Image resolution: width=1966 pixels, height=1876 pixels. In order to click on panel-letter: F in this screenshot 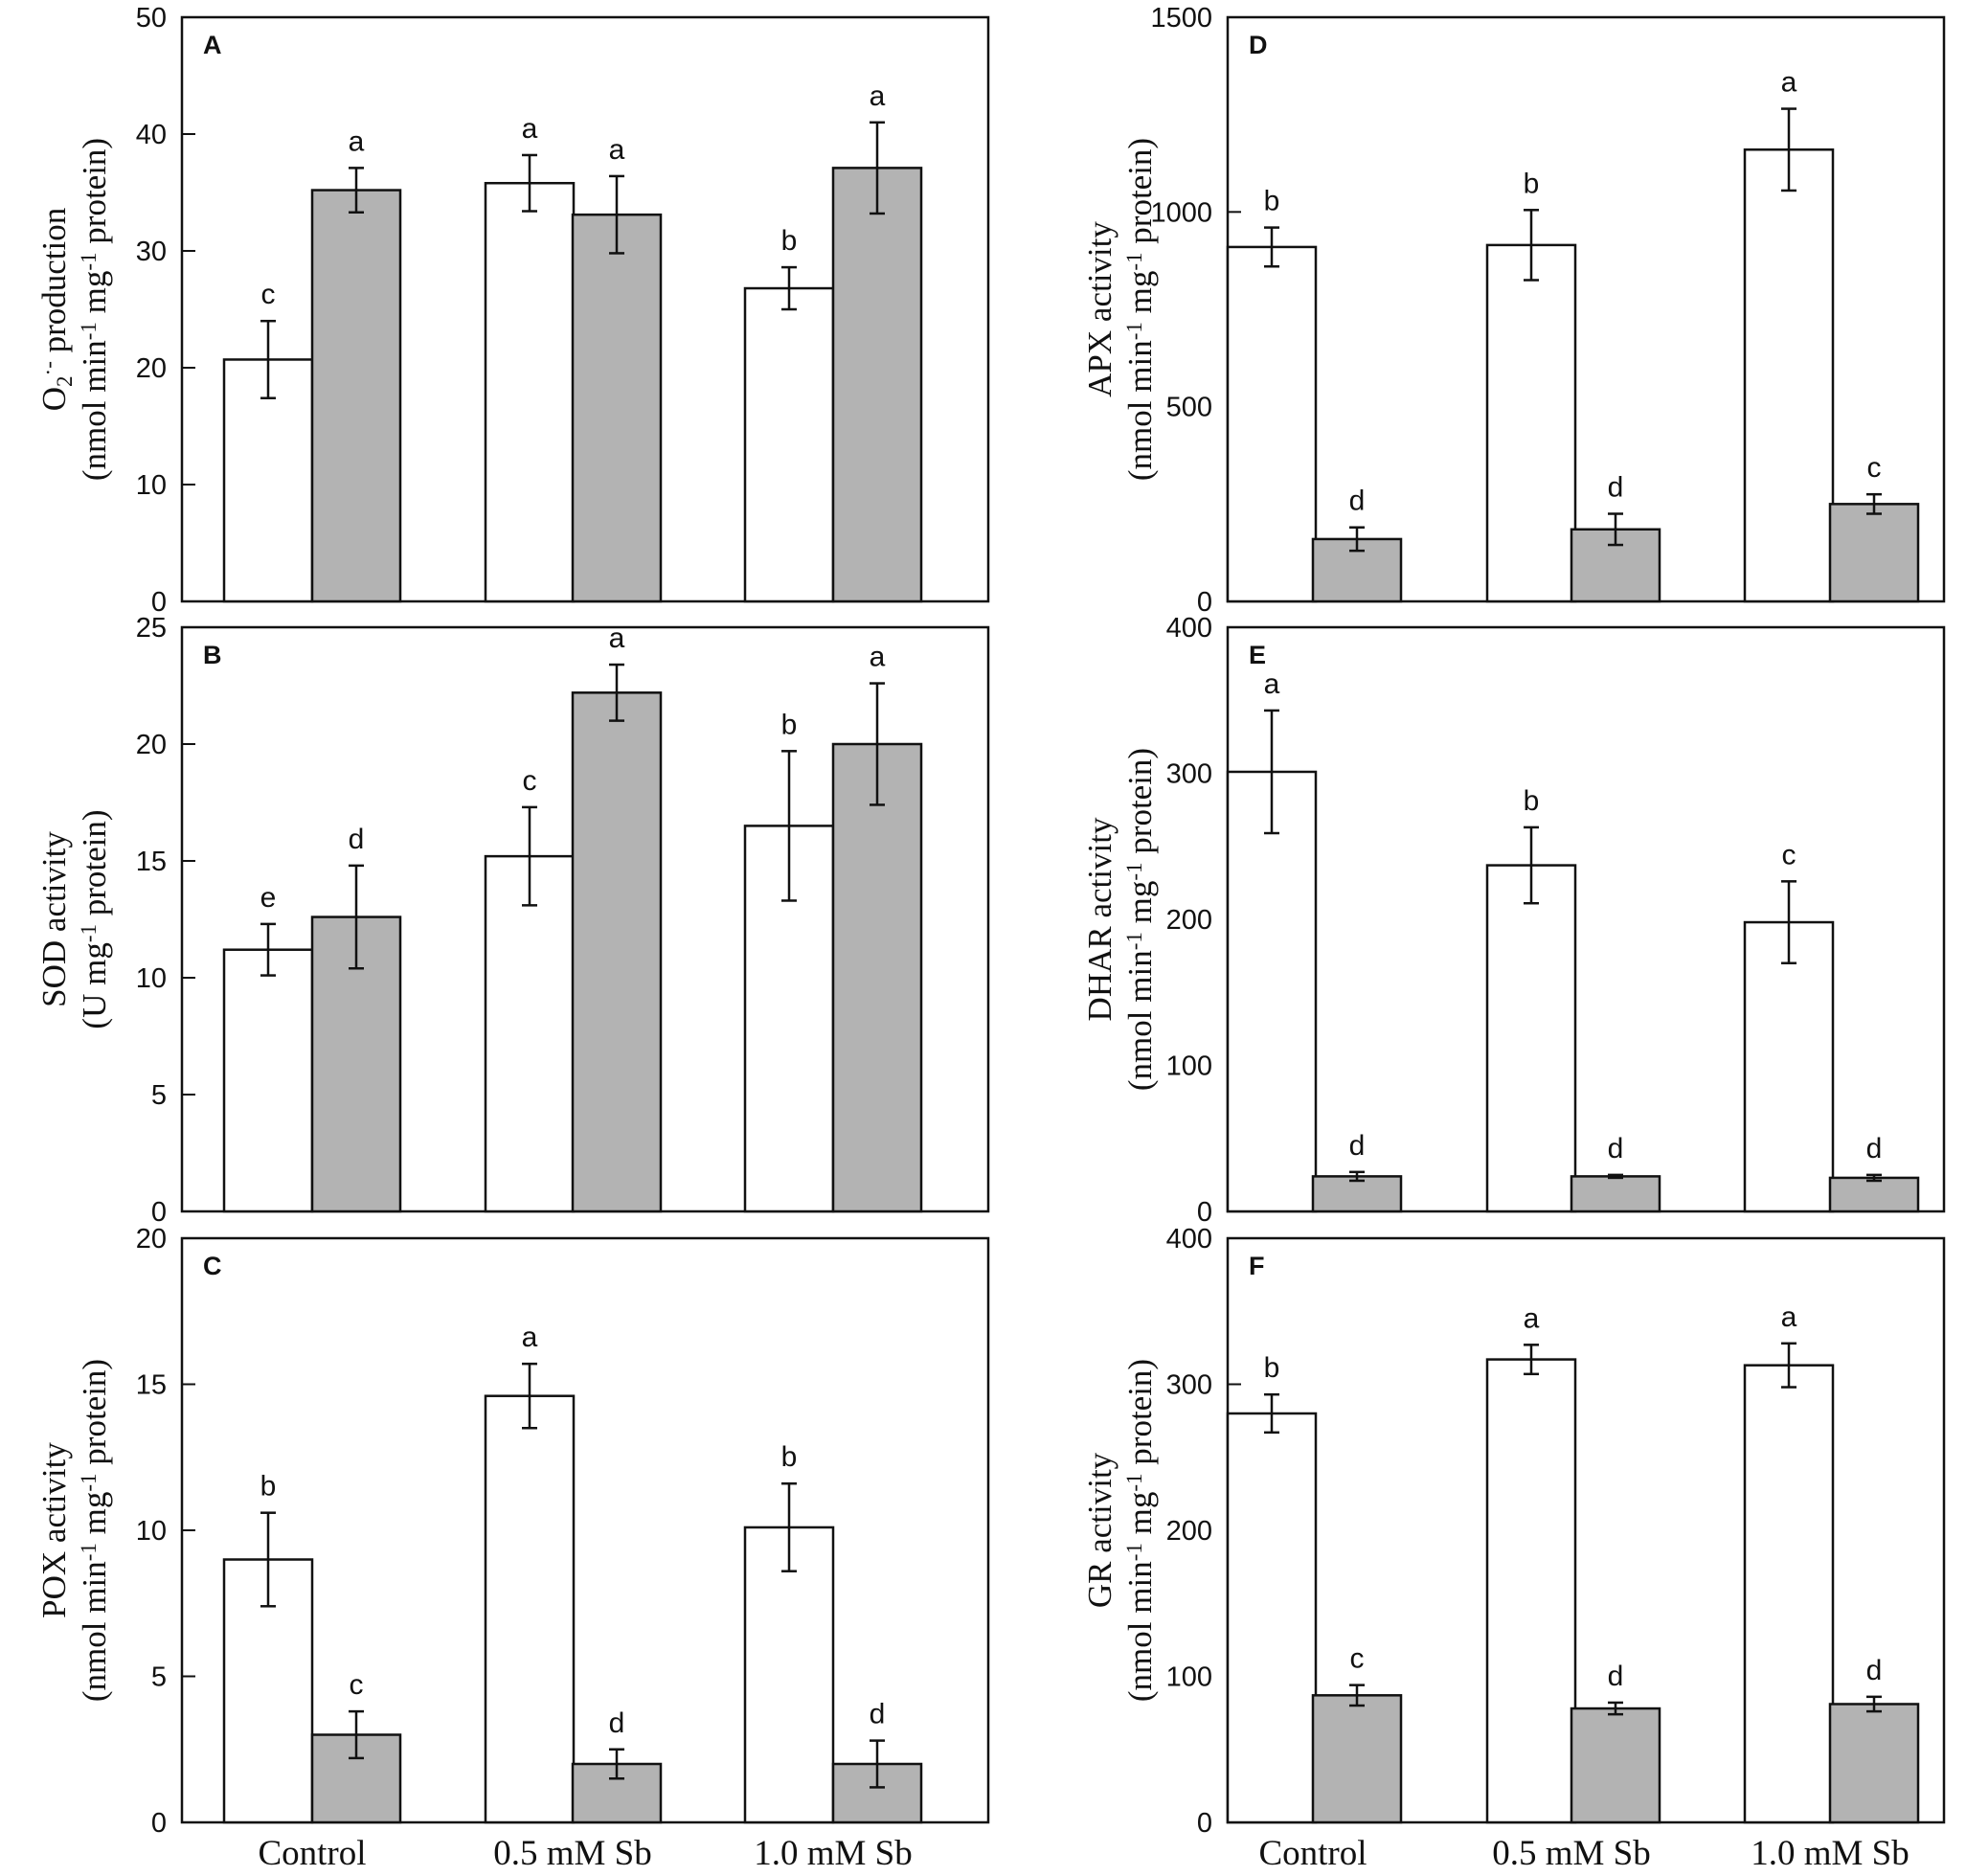, I will do `click(1257, 1266)`.